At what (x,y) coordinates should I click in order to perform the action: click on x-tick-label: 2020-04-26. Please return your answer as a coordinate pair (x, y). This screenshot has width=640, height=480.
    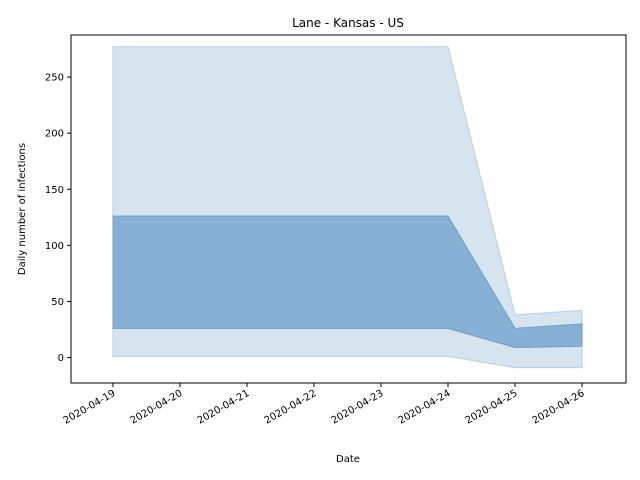
    Looking at the image, I should click on (559, 407).